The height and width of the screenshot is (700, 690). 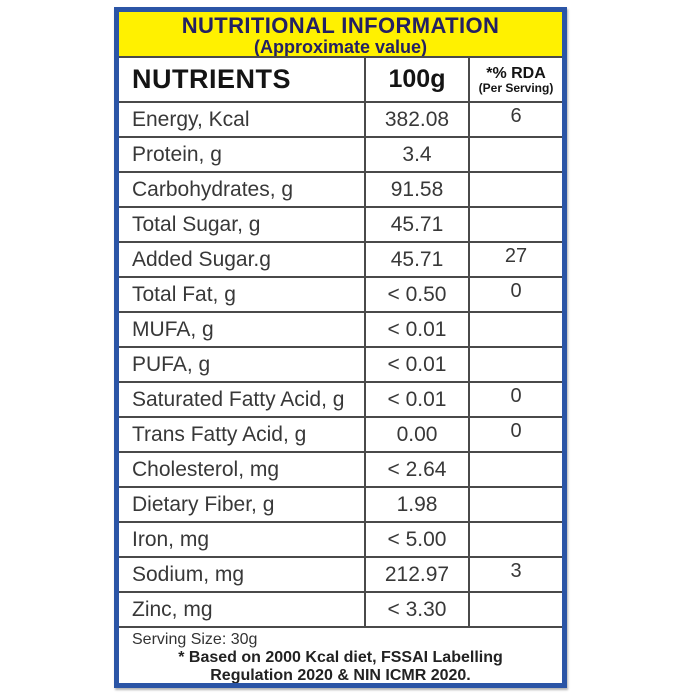 What do you see at coordinates (418, 79) in the screenshot?
I see `col-header-100g: 100g` at bounding box center [418, 79].